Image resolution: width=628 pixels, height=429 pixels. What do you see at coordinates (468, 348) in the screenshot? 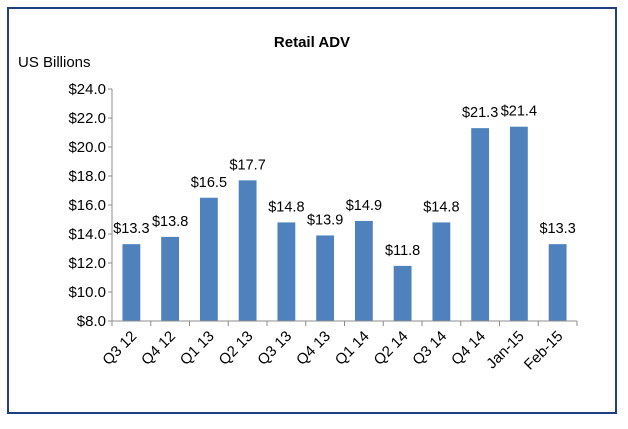
I see `x-tick-label: Q4 14` at bounding box center [468, 348].